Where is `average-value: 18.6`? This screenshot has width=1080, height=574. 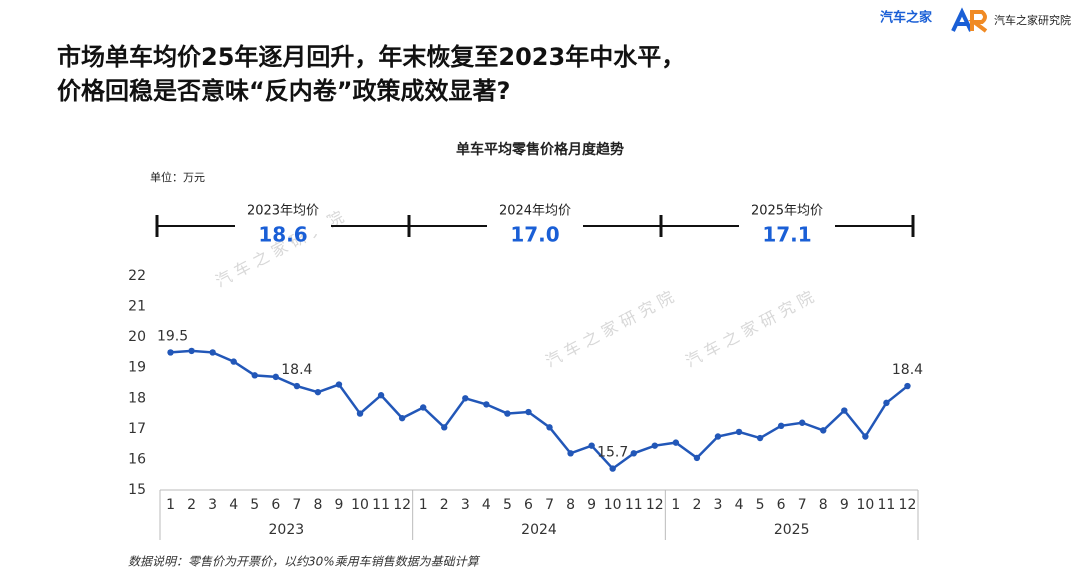 average-value: 18.6 is located at coordinates (282, 235).